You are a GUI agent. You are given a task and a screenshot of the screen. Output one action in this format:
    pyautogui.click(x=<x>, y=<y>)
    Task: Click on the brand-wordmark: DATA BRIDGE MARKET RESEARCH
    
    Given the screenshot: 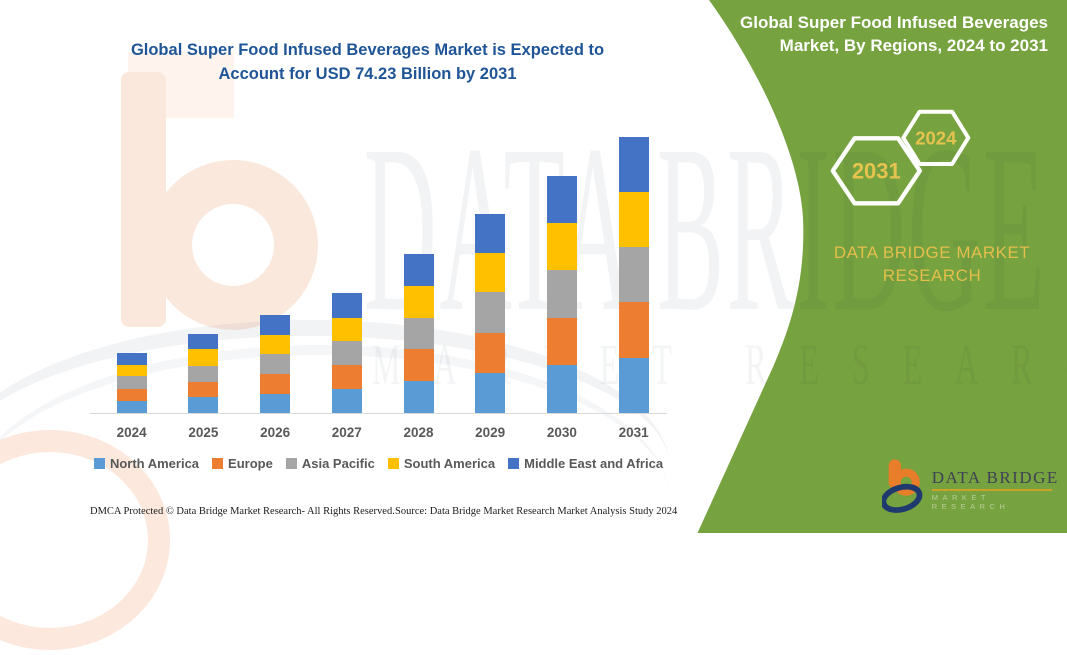 What is the action you would take?
    pyautogui.click(x=932, y=264)
    